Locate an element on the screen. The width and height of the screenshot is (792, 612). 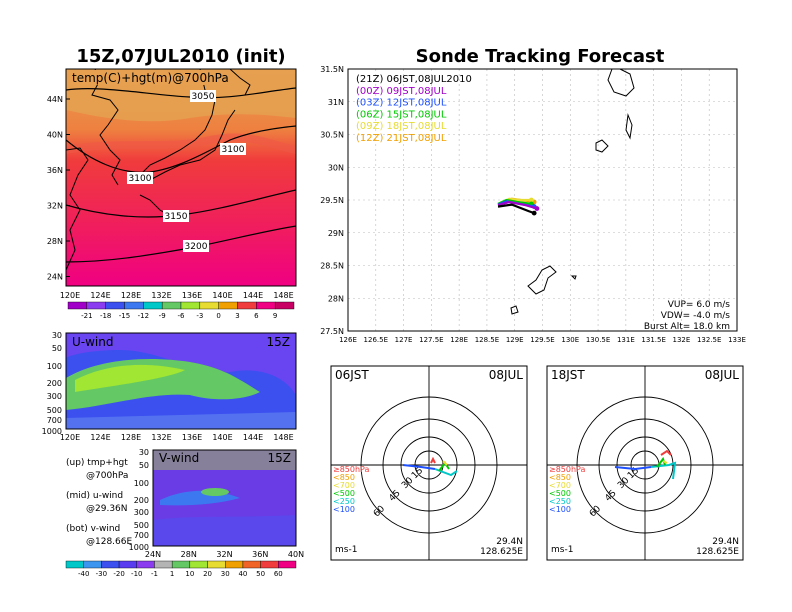
contour-labels: 3050 3100 3100 3150 3200 is located at coordinates (186, 171).